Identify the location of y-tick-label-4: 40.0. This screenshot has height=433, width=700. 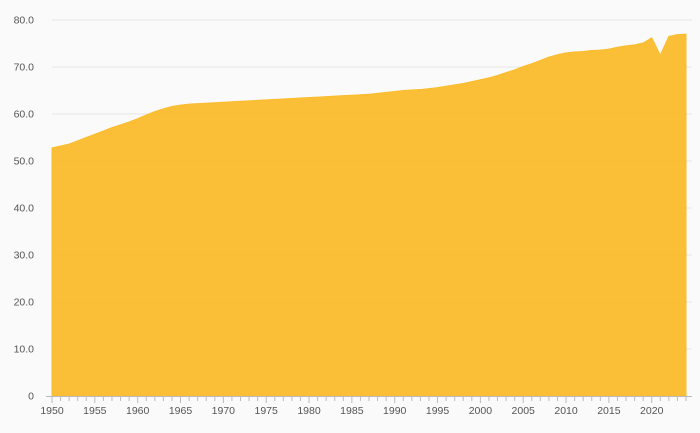
(24, 209).